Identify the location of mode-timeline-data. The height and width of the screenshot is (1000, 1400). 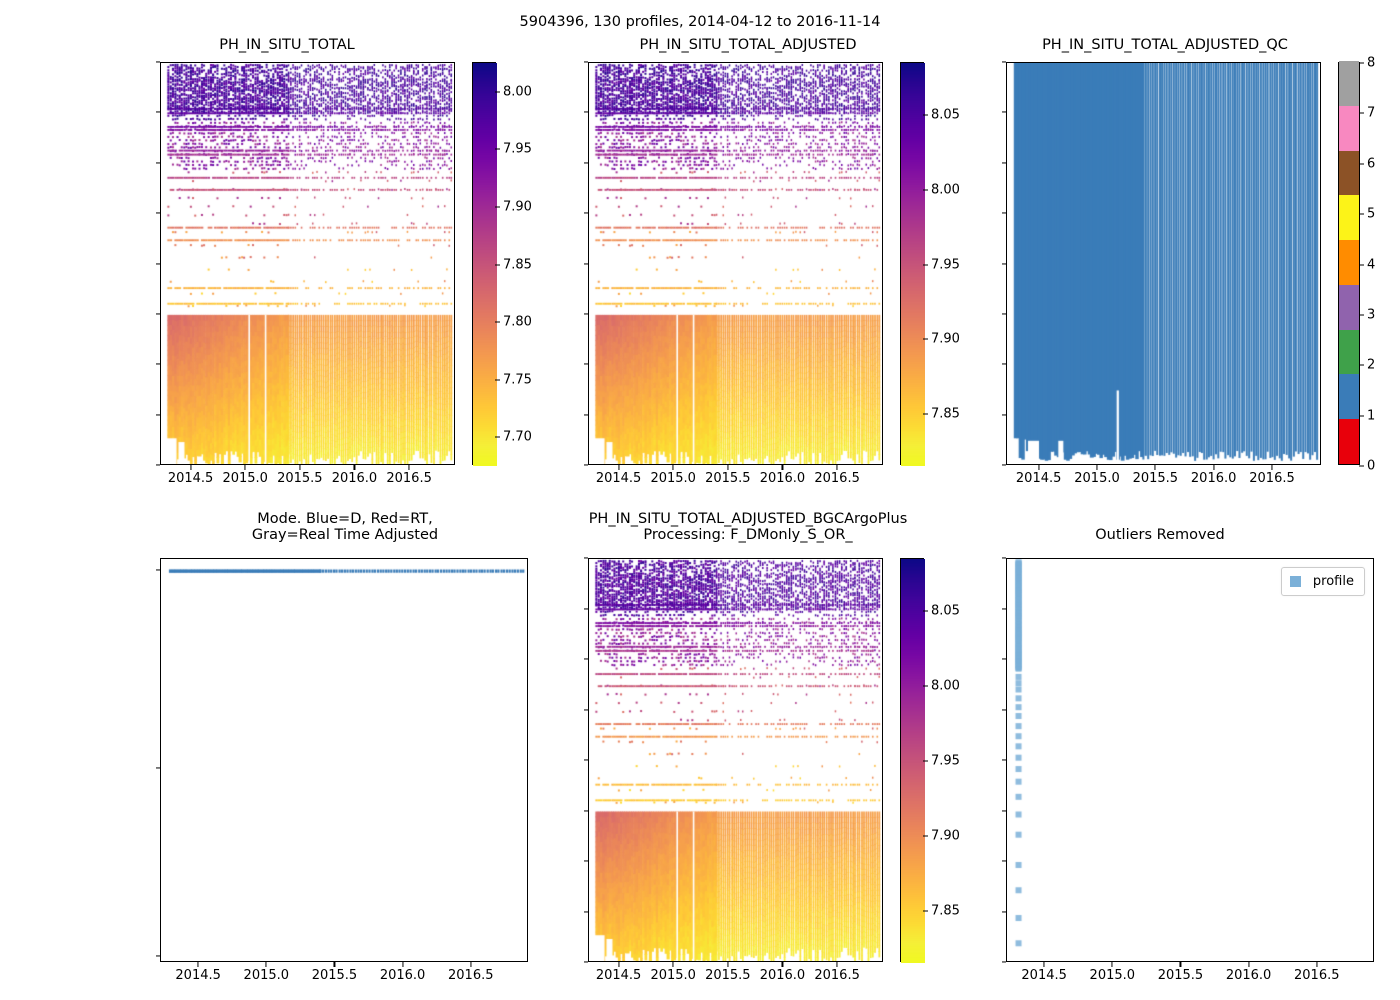
(344, 760).